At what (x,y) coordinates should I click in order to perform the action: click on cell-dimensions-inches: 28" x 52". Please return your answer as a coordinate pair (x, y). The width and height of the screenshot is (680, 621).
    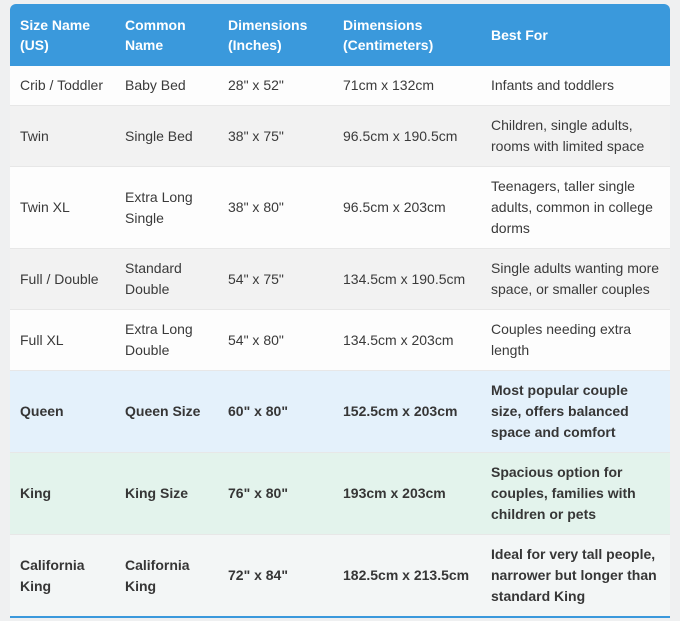
    Looking at the image, I should click on (256, 85).